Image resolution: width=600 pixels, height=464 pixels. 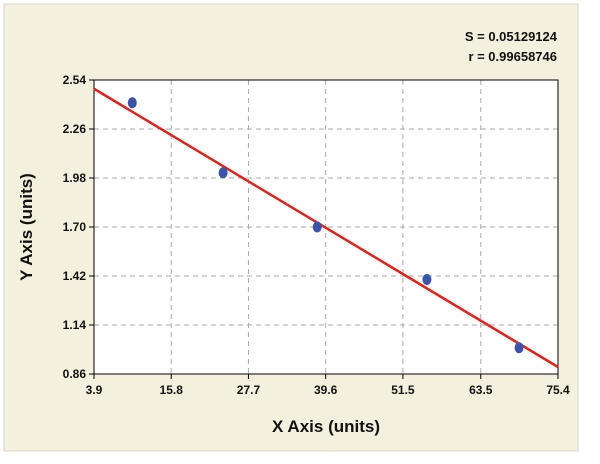 What do you see at coordinates (512, 56) in the screenshot?
I see `annotation: r = 0.99658746` at bounding box center [512, 56].